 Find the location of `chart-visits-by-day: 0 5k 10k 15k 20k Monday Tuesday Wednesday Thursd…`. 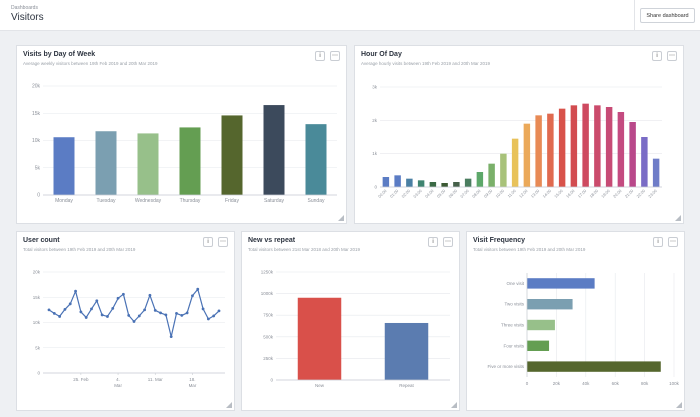

chart-visits-by-day: 0 5k 10k 15k 20k Monday Tuesday Wednesday Thursd… is located at coordinates (184, 144).